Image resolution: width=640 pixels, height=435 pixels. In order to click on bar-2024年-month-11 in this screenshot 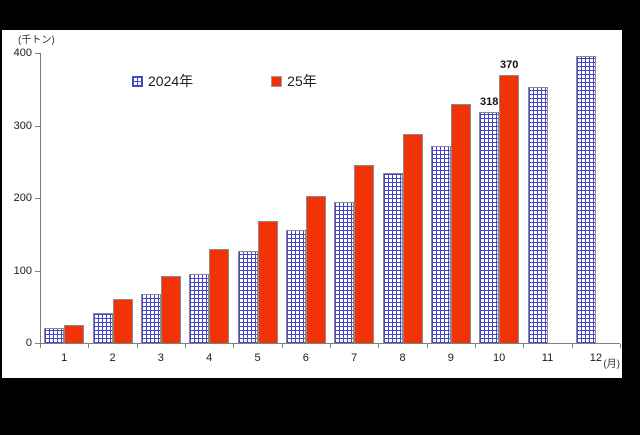, I will do `click(537, 215)`.